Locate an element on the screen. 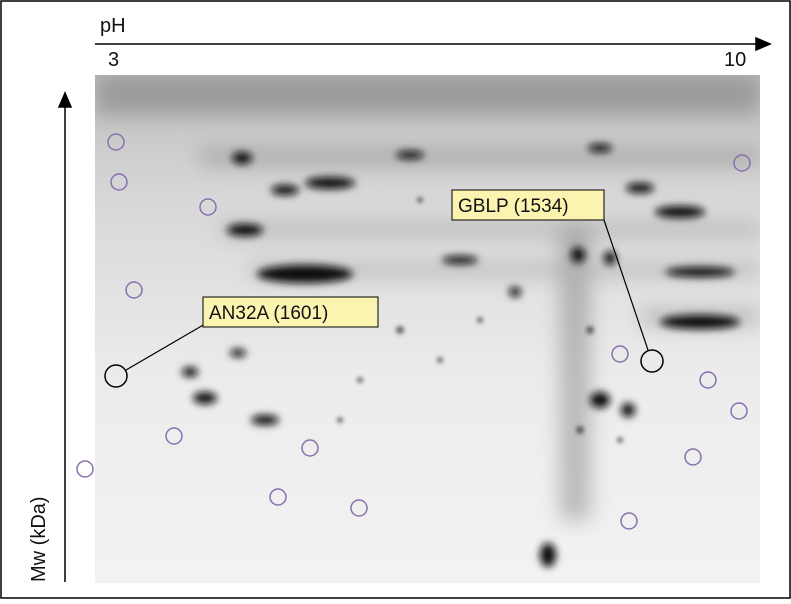 The height and width of the screenshot is (604, 791). y-axis-label: Mw (kDa) is located at coordinates (39, 539).